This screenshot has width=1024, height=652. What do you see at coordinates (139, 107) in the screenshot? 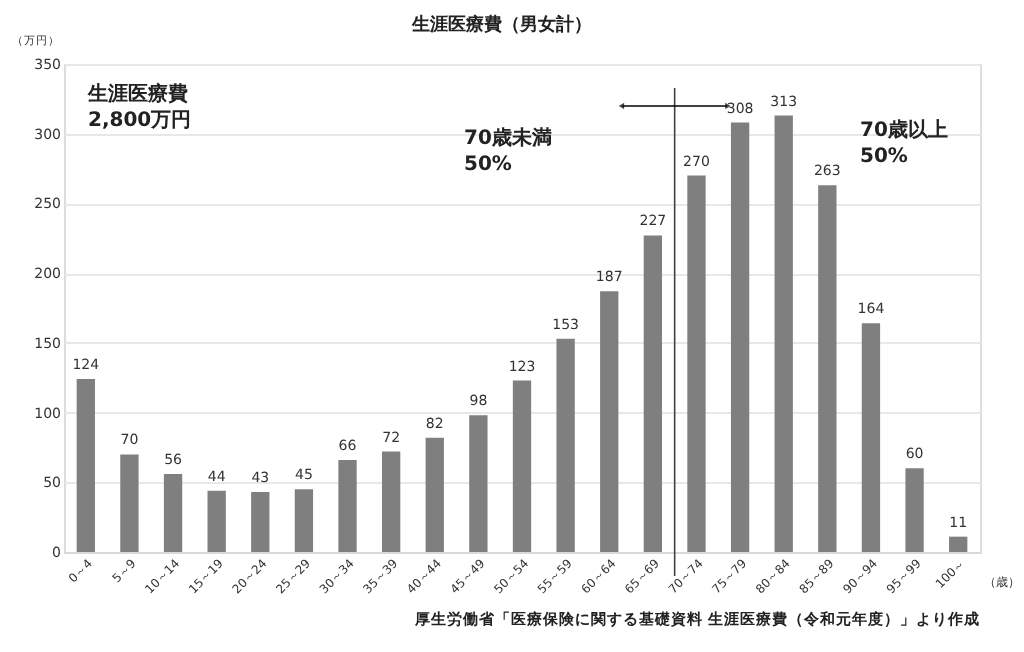
I see `annotation: 生涯医療費 2,800万円` at bounding box center [139, 107].